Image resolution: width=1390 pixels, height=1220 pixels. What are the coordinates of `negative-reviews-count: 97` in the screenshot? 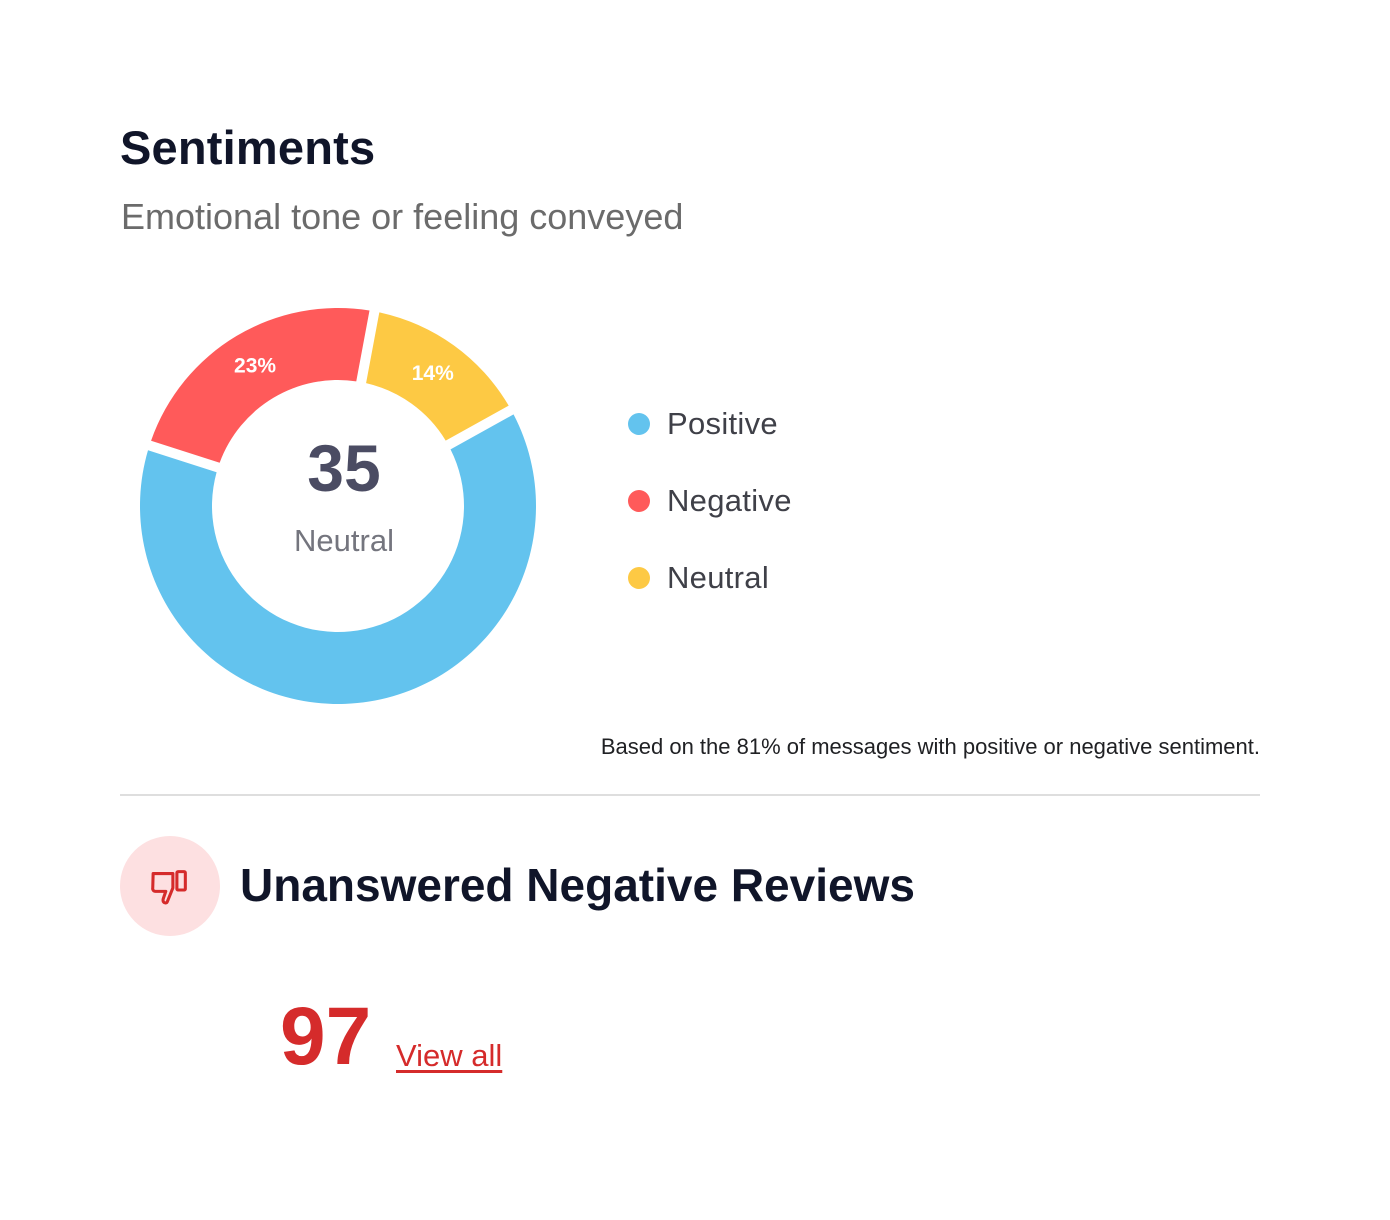 It's located at (326, 1036).